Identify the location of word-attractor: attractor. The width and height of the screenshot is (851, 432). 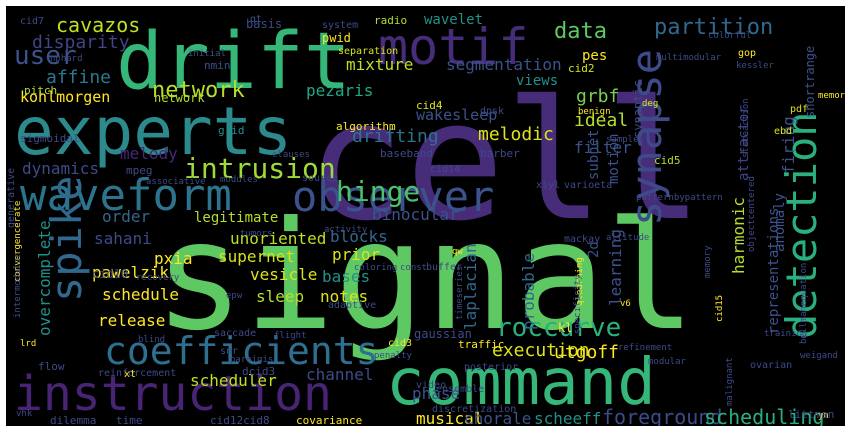
(744, 143).